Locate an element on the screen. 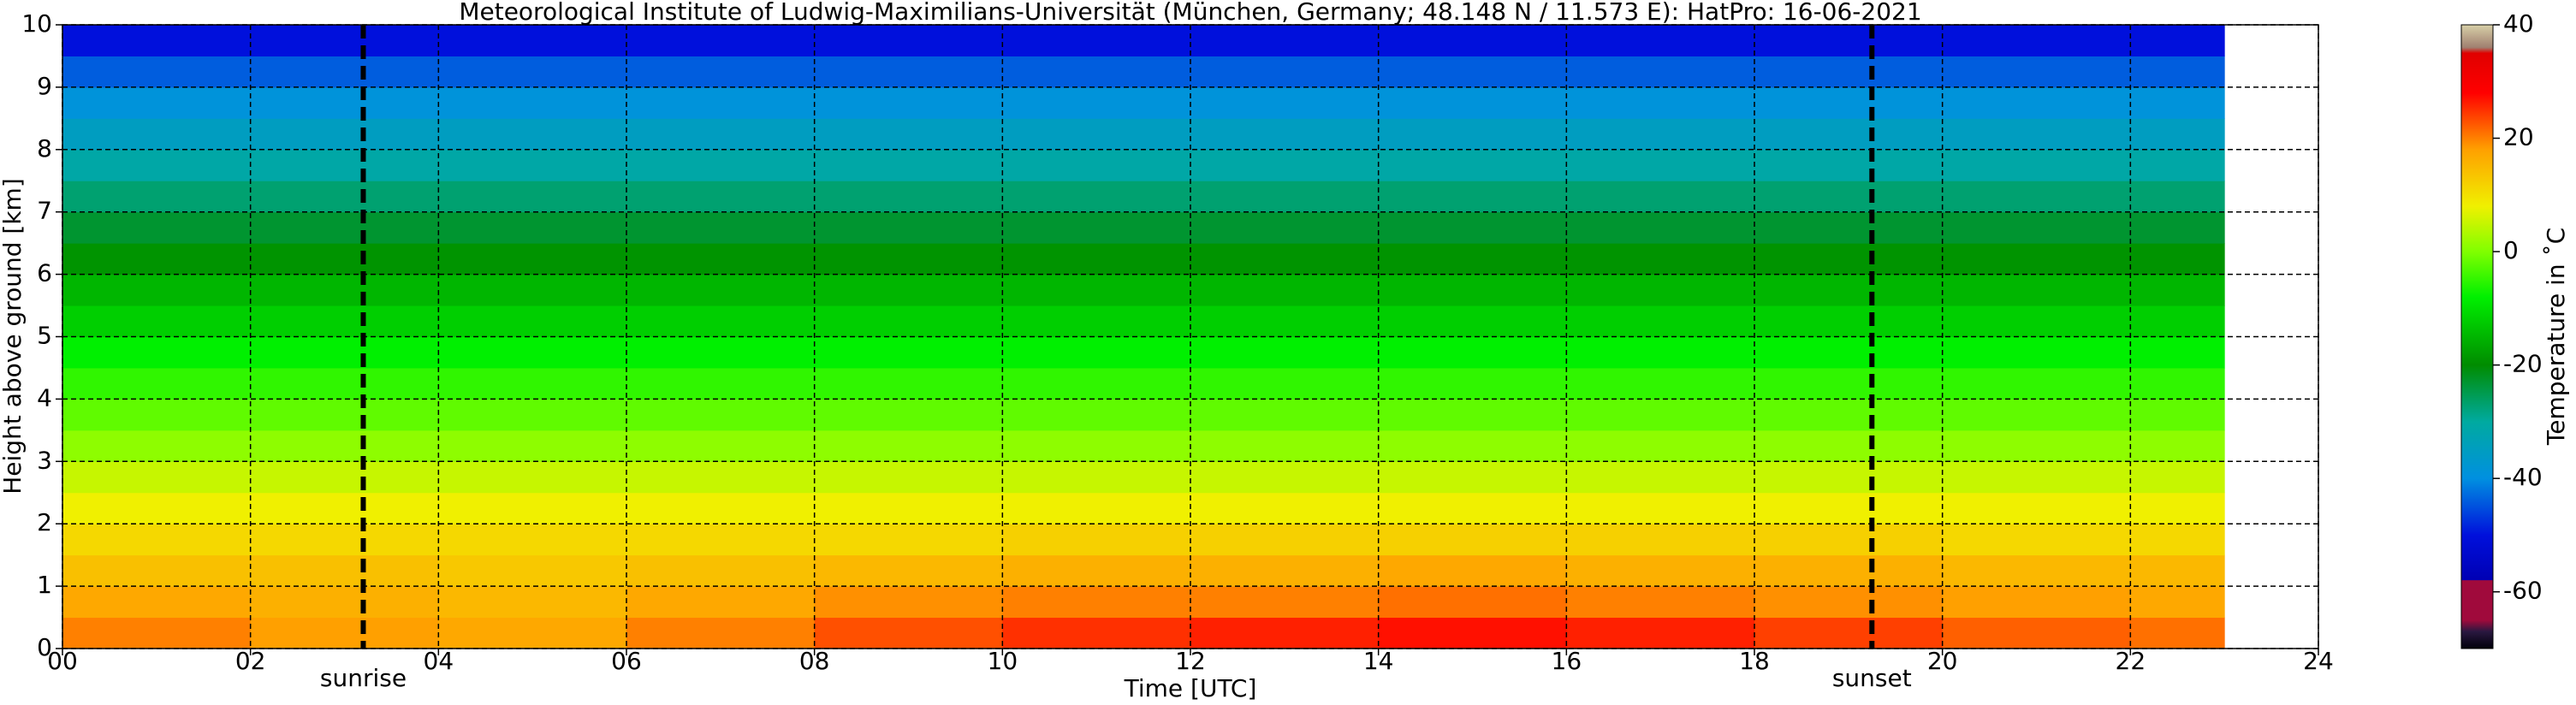  y-tick-label: 1 is located at coordinates (44, 585).